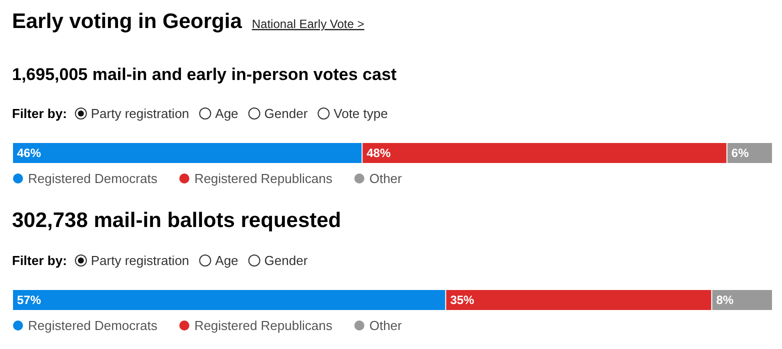 This screenshot has width=782, height=349. Describe the element at coordinates (740, 153) in the screenshot. I see `data-label: 6%` at that location.